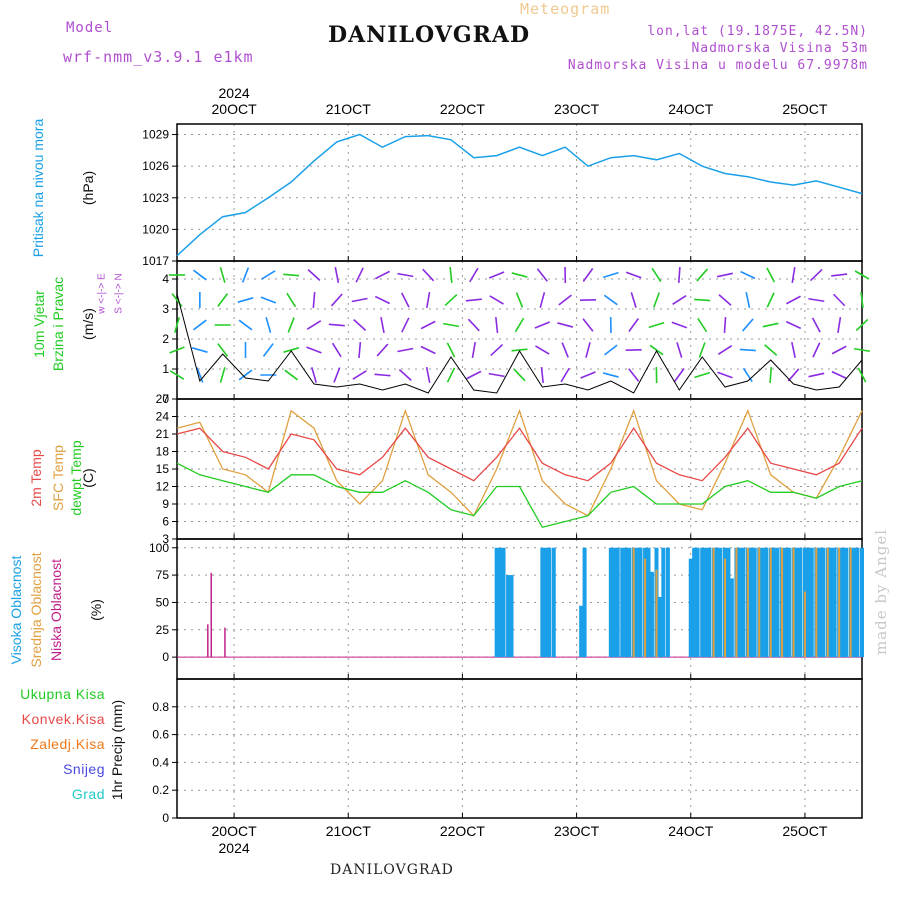  Describe the element at coordinates (62, 694) in the screenshot. I see `legend-rain: Ukupna Kisa` at that location.